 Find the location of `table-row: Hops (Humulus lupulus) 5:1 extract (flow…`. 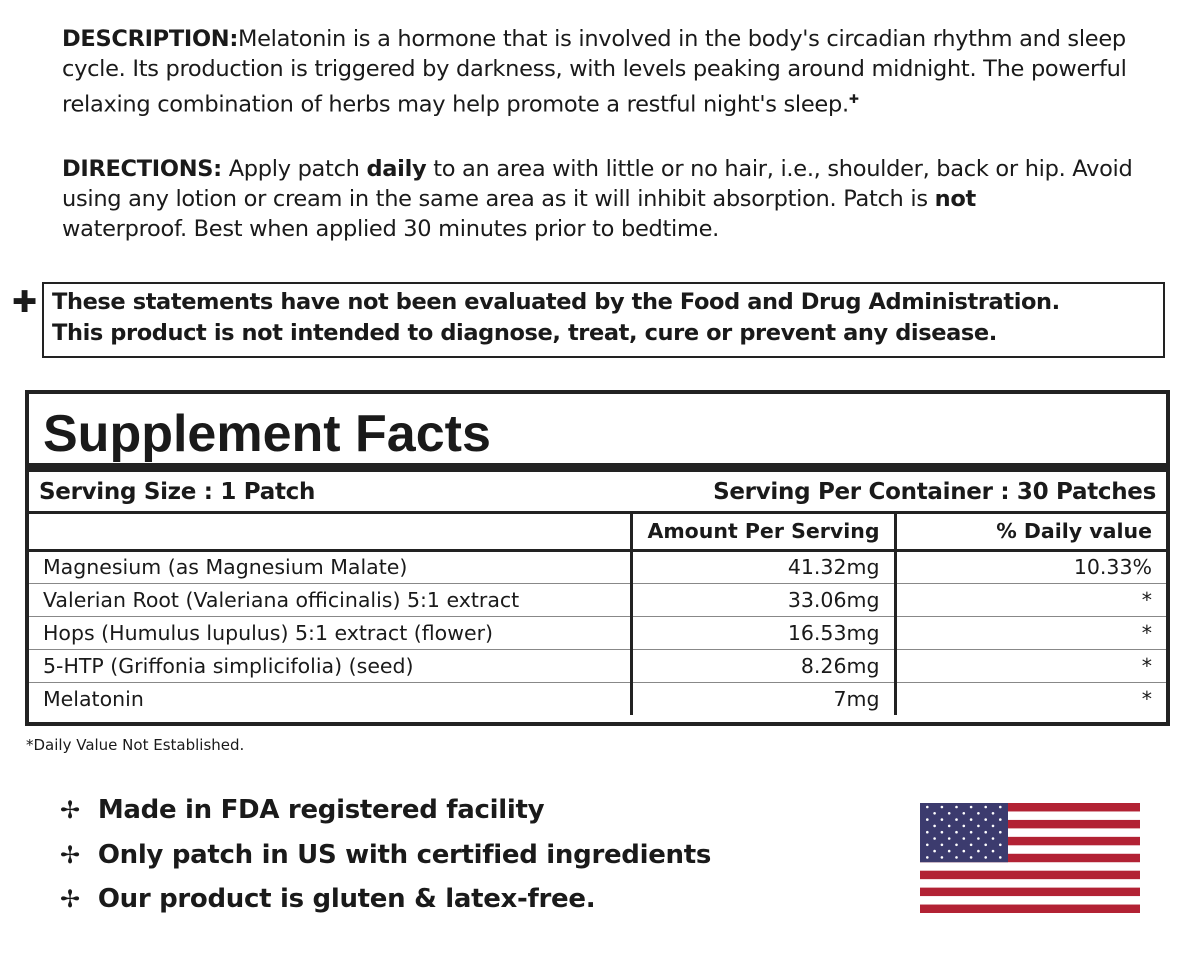

table-row: Hops (Humulus lupulus) 5:1 extract (flow… is located at coordinates (597, 633).